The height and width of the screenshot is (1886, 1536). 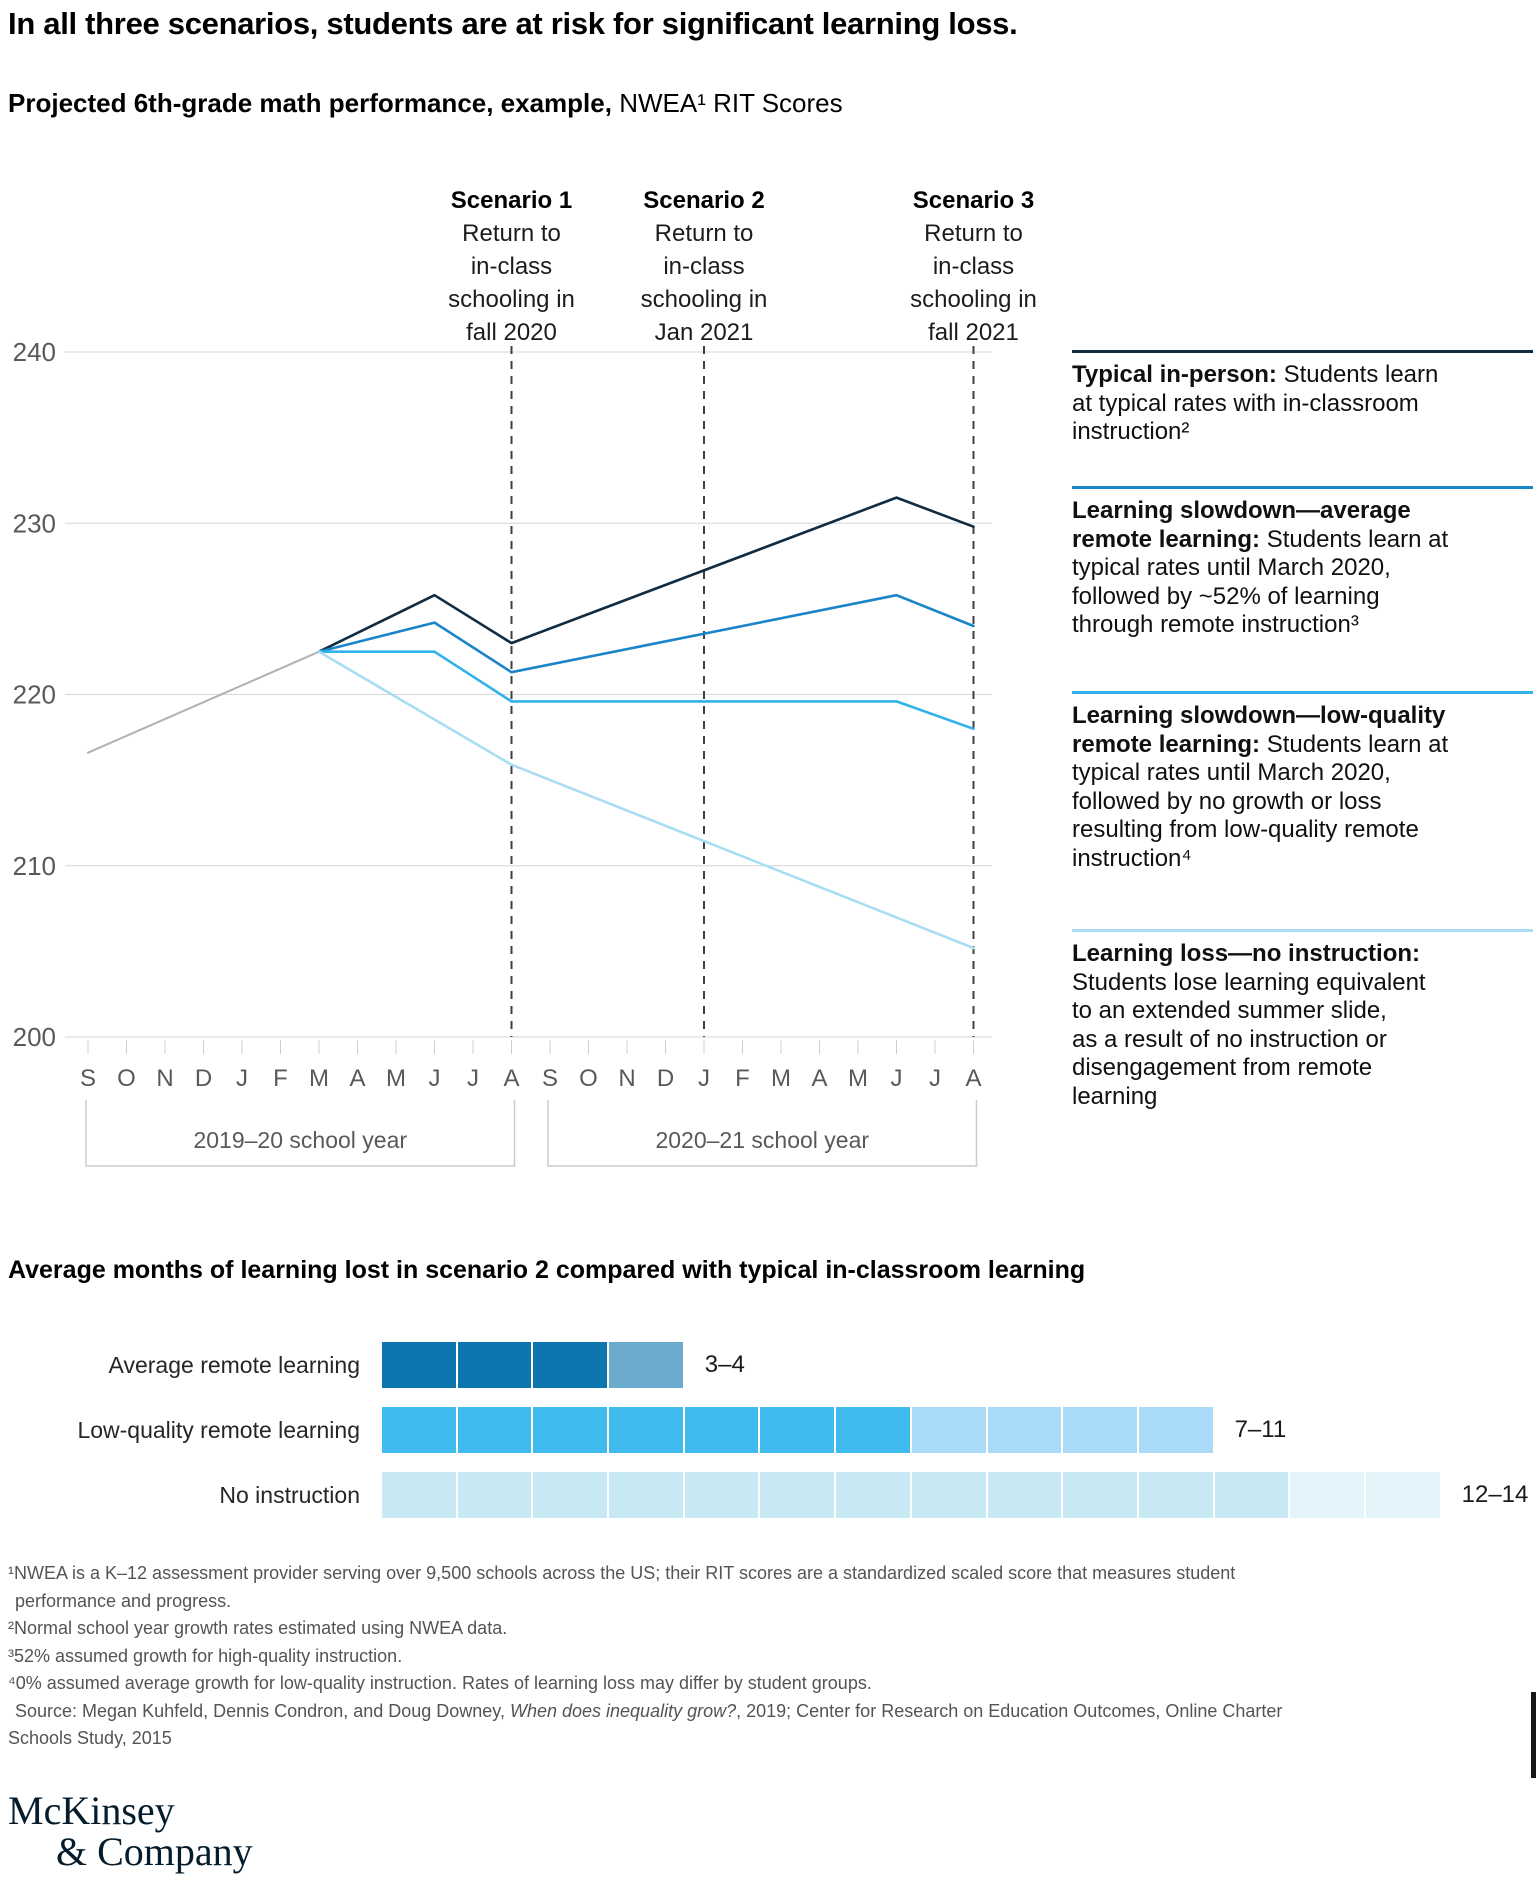 I want to click on legend-rule-low-quality-remote, so click(x=1302, y=692).